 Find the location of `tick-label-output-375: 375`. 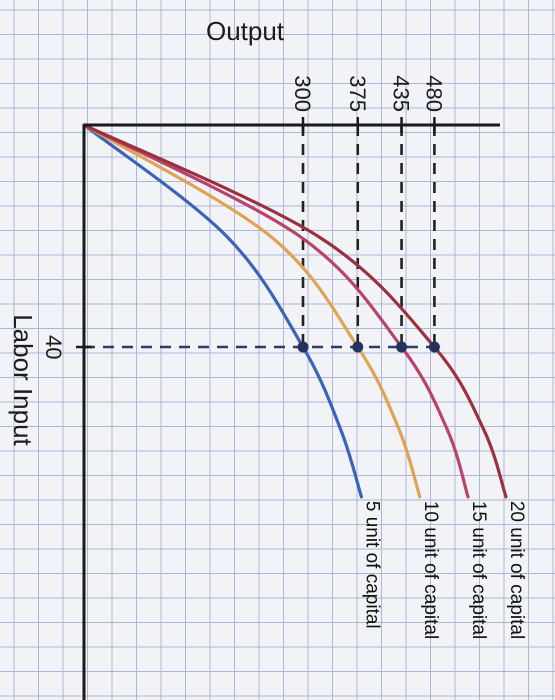

tick-label-output-375: 375 is located at coordinates (357, 93).